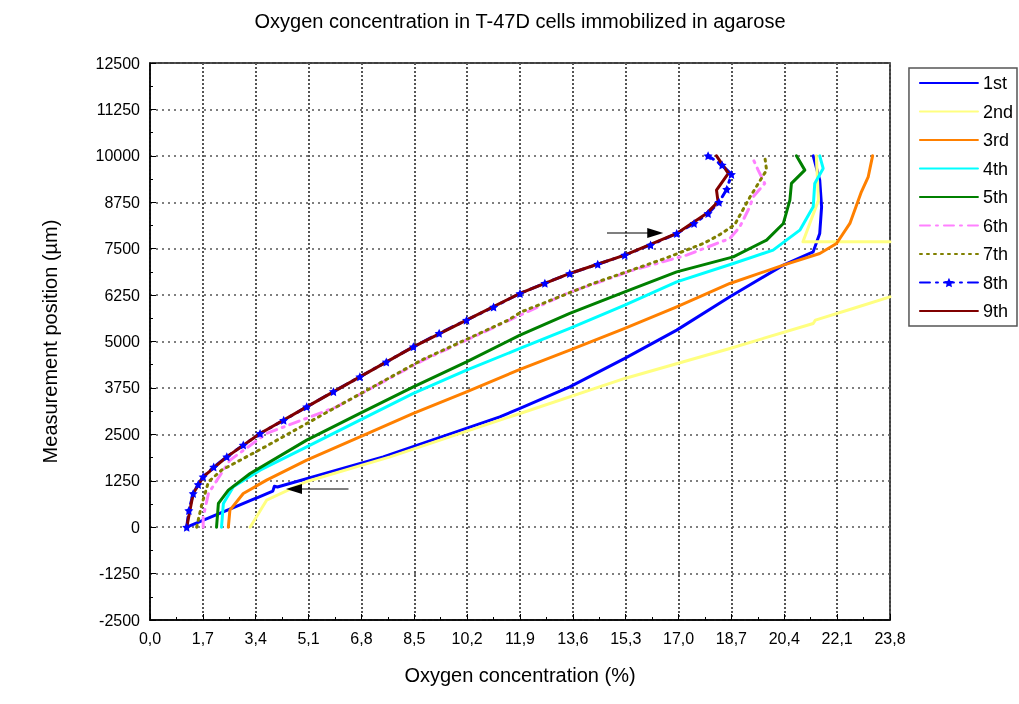 The image size is (1019, 704). What do you see at coordinates (122, 434) in the screenshot?
I see `y-tick-label: 2500` at bounding box center [122, 434].